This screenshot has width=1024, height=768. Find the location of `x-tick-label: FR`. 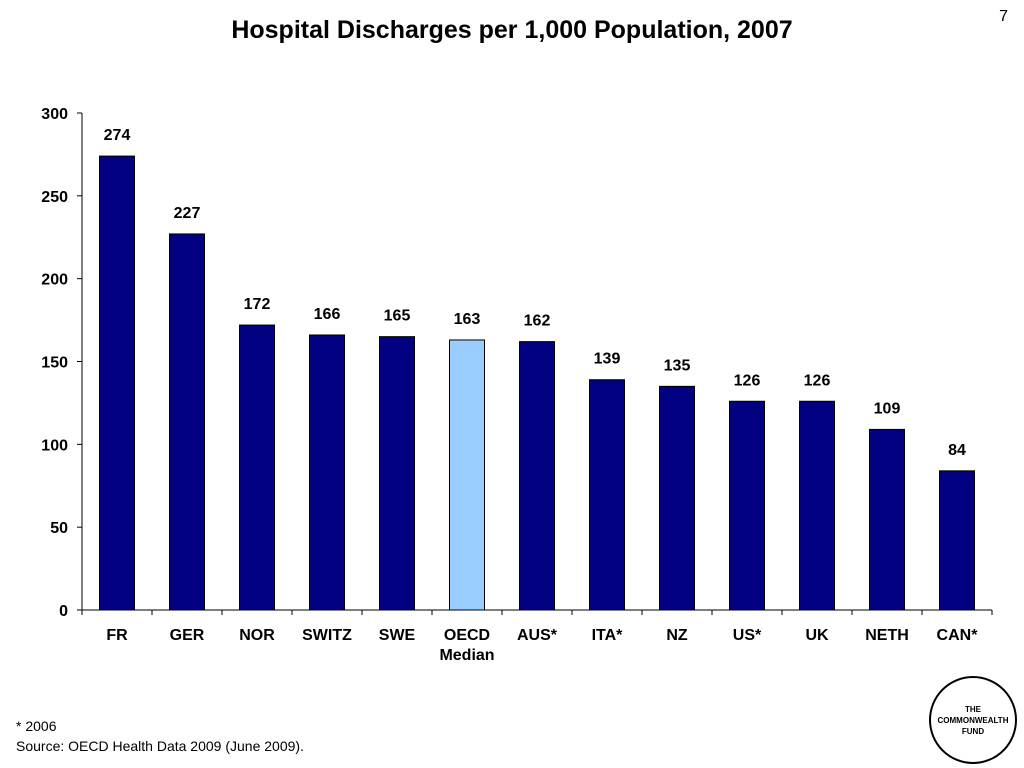

x-tick-label: FR is located at coordinates (117, 635).